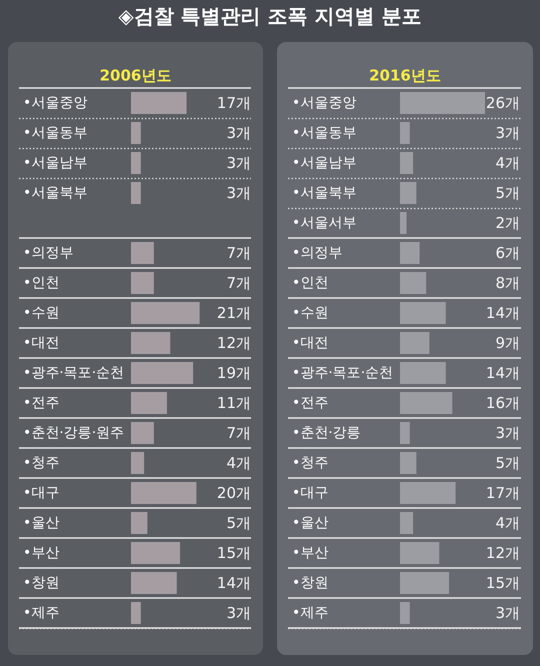 The width and height of the screenshot is (540, 666). I want to click on data-label: 12개, so click(503, 553).